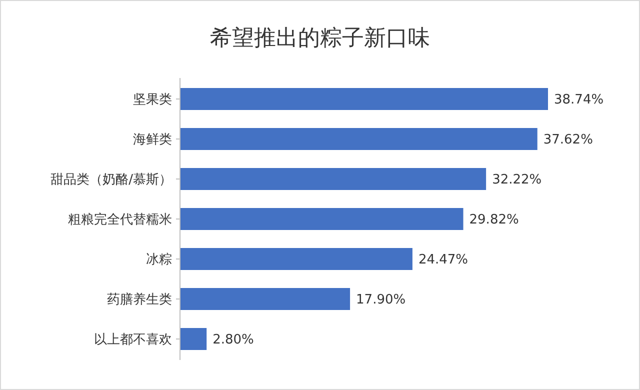 The image size is (640, 390). I want to click on y-tick-label: 粗粮完全代替糯米, so click(120, 220).